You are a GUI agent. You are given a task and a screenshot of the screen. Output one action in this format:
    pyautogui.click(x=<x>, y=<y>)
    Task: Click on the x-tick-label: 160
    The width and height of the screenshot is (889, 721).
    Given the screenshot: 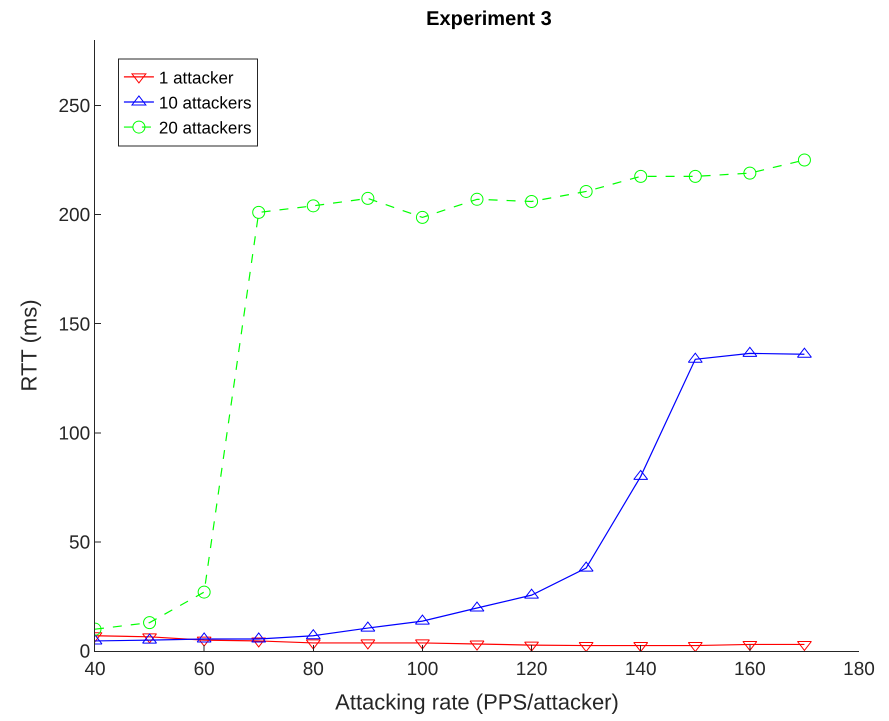 What is the action you would take?
    pyautogui.click(x=750, y=669)
    